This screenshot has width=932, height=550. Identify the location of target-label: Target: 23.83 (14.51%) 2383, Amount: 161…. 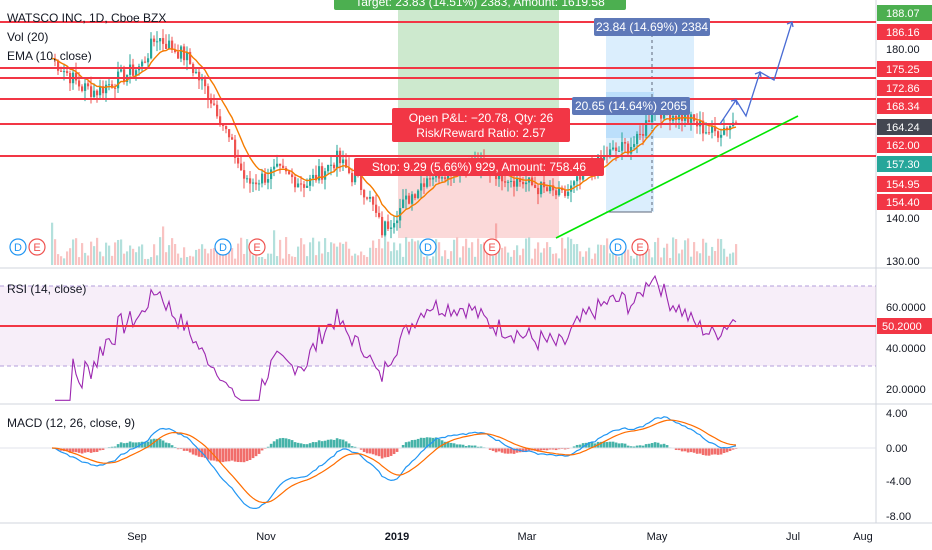
(480, 5).